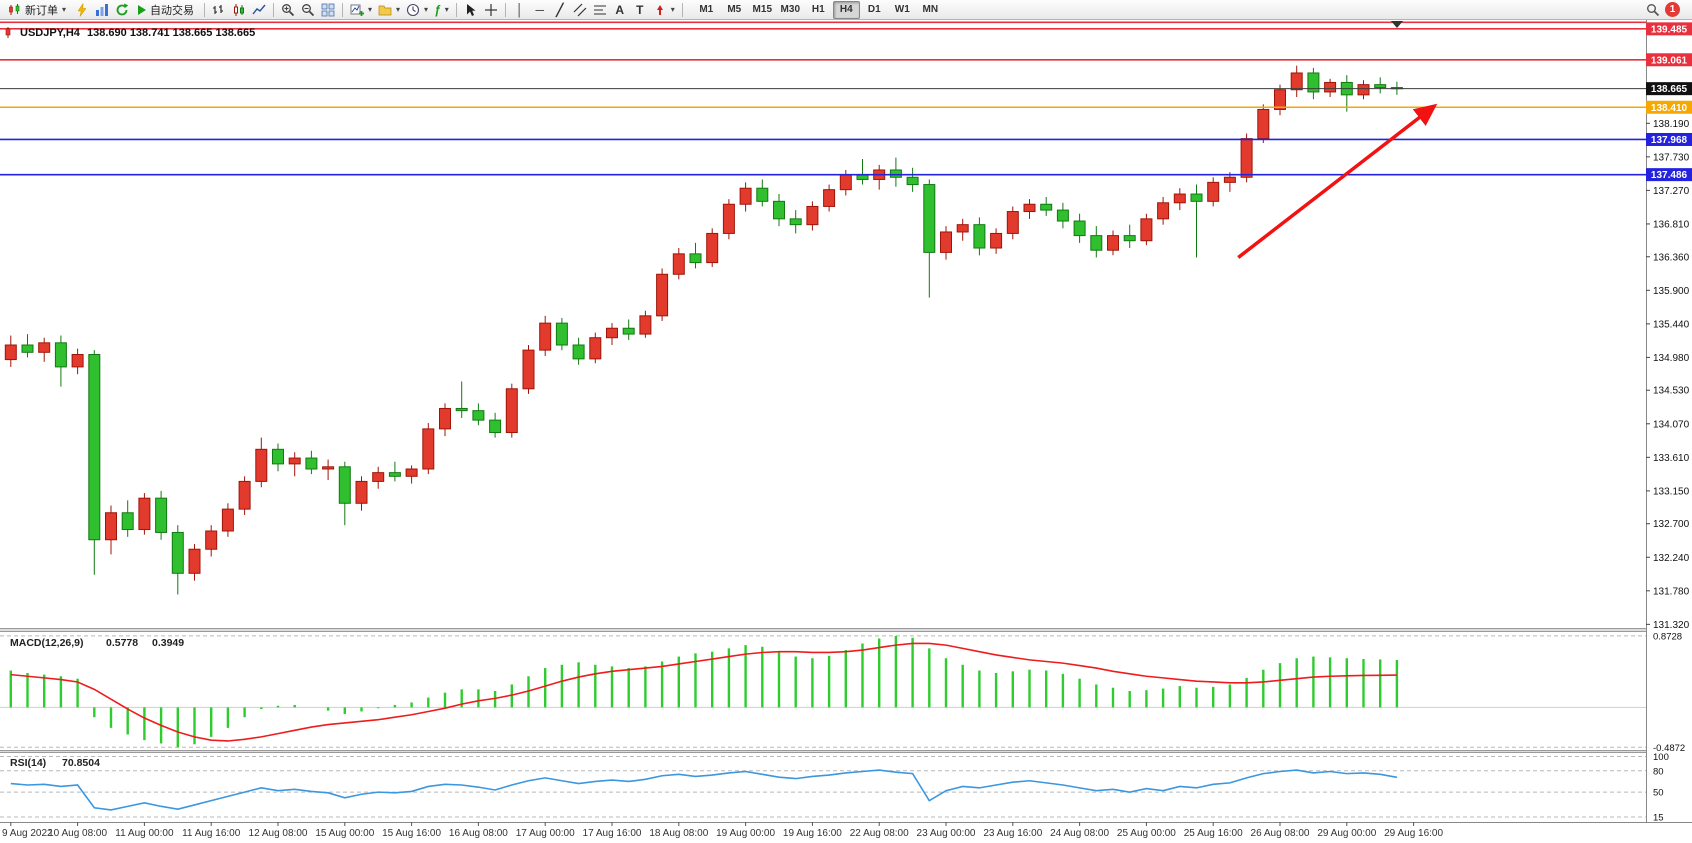 The width and height of the screenshot is (1692, 843). Describe the element at coordinates (879, 833) in the screenshot. I see `time-axis-label: 22 Aug 08:00` at that location.